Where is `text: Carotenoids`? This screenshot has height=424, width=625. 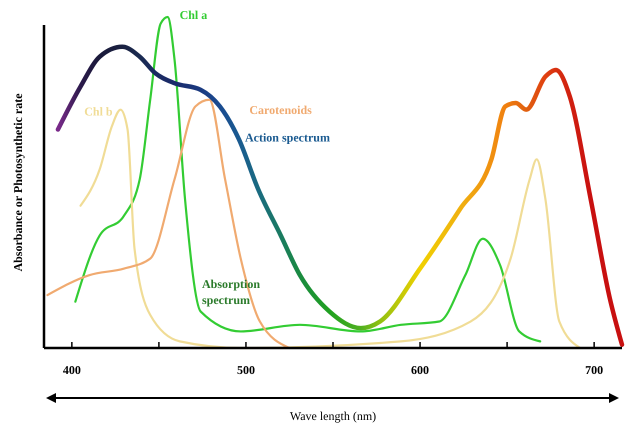 text: Carotenoids is located at coordinates (280, 109).